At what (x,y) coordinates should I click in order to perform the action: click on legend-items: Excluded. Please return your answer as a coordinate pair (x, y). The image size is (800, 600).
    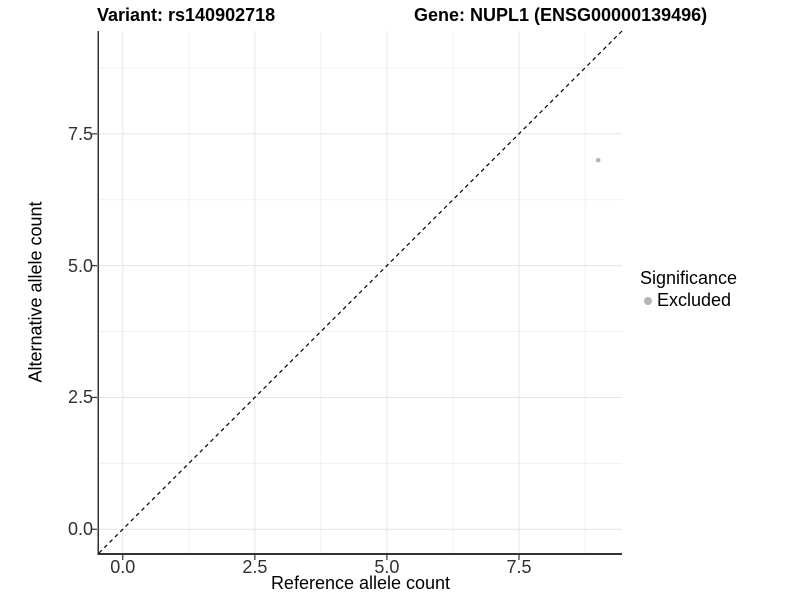
    Looking at the image, I should click on (688, 300).